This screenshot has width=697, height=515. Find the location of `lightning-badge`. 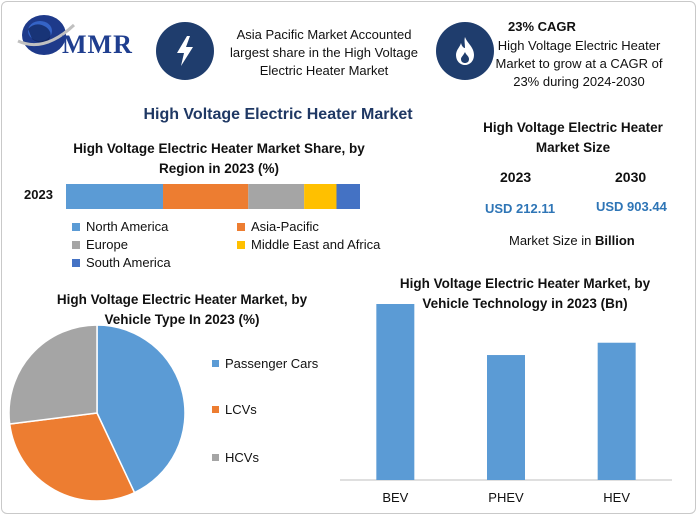

lightning-badge is located at coordinates (185, 51).